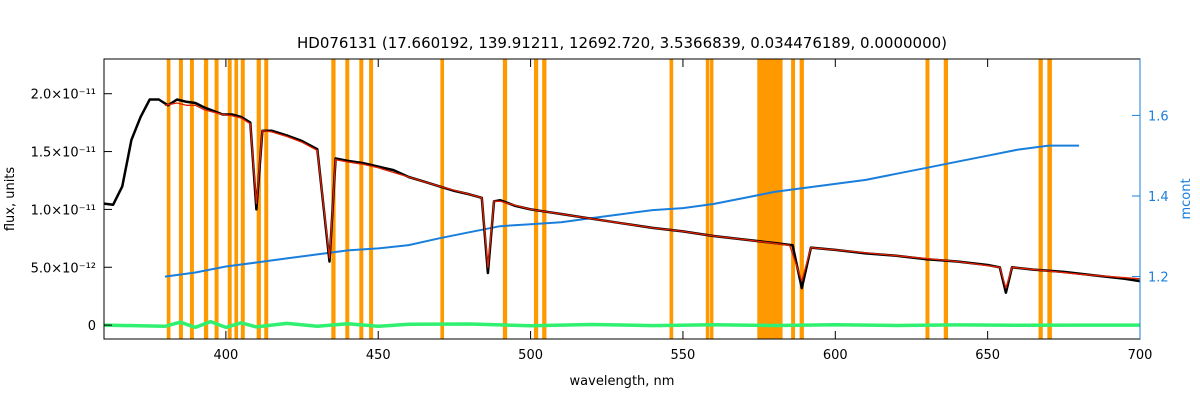  Describe the element at coordinates (63, 210) in the screenshot. I see `y-tick-label-2: 1.0×10⁻¹¹` at that location.